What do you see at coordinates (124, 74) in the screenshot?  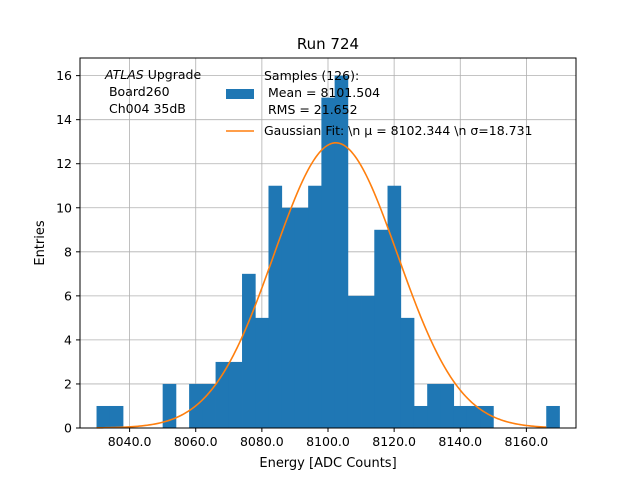 I see `annotation-italic-word: ATLAS` at bounding box center [124, 74].